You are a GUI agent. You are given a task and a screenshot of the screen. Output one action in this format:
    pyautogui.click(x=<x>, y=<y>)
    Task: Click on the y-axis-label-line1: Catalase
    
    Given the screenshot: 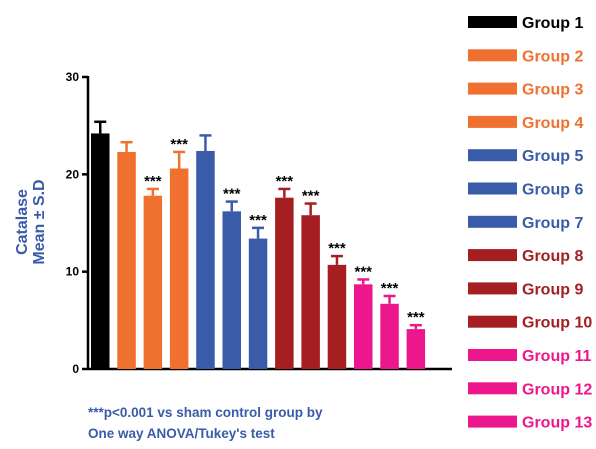 What is the action you would take?
    pyautogui.click(x=22, y=222)
    